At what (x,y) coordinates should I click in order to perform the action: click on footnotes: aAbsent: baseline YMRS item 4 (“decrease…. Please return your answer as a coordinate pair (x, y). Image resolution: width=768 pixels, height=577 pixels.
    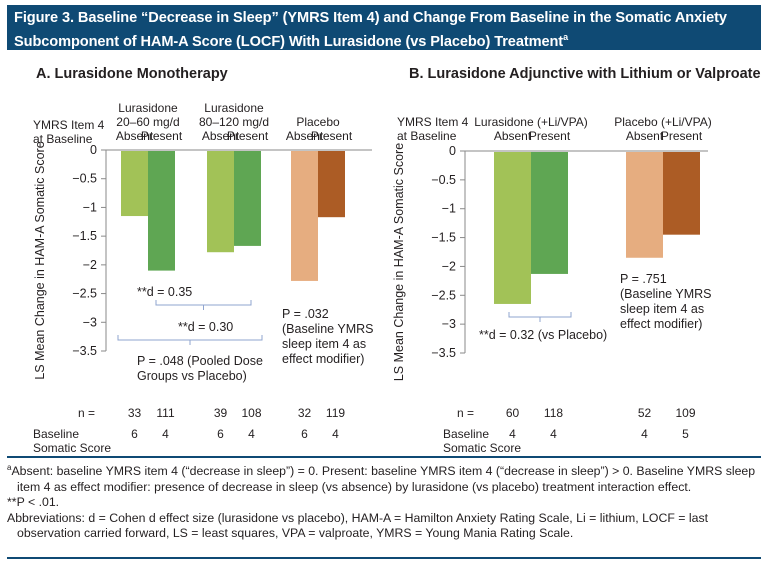
    Looking at the image, I should click on (384, 501).